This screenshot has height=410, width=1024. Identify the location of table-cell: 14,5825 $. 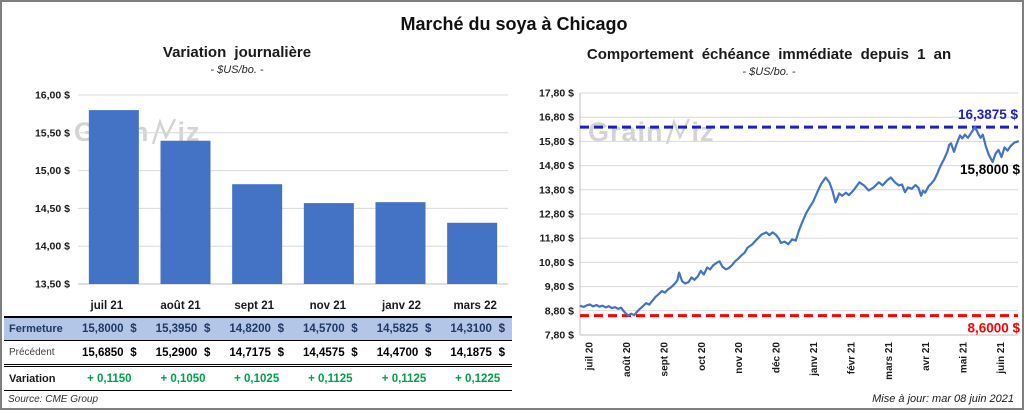
(402, 329).